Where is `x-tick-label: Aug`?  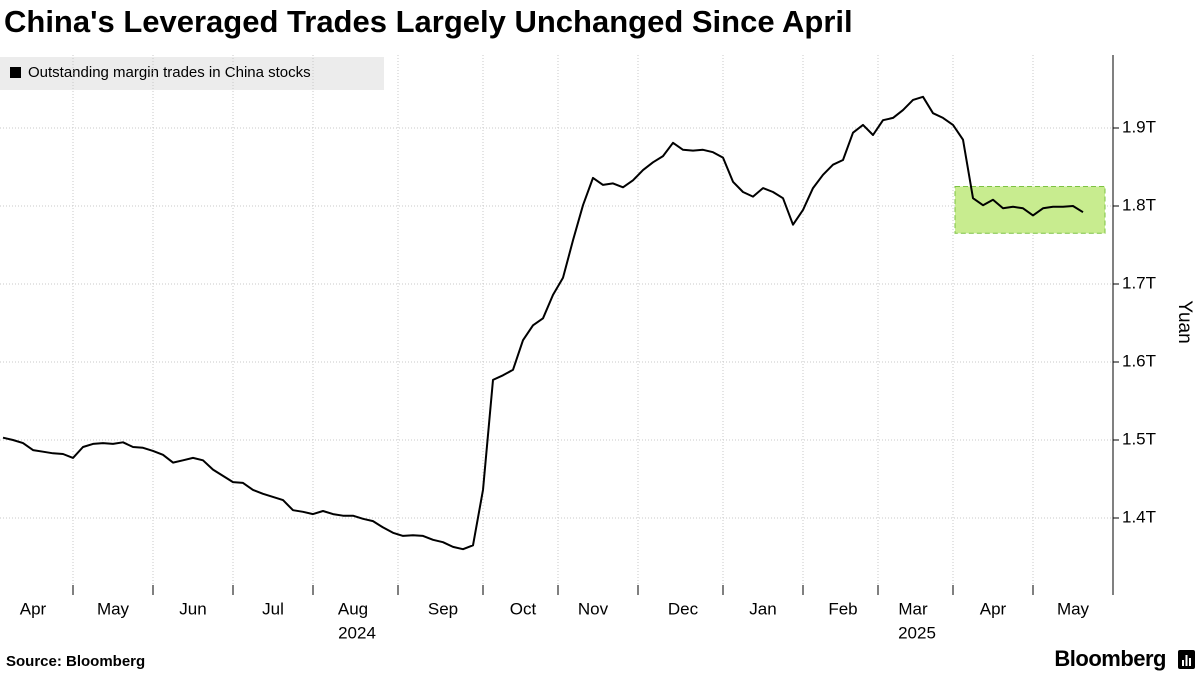 x-tick-label: Aug is located at coordinates (353, 608).